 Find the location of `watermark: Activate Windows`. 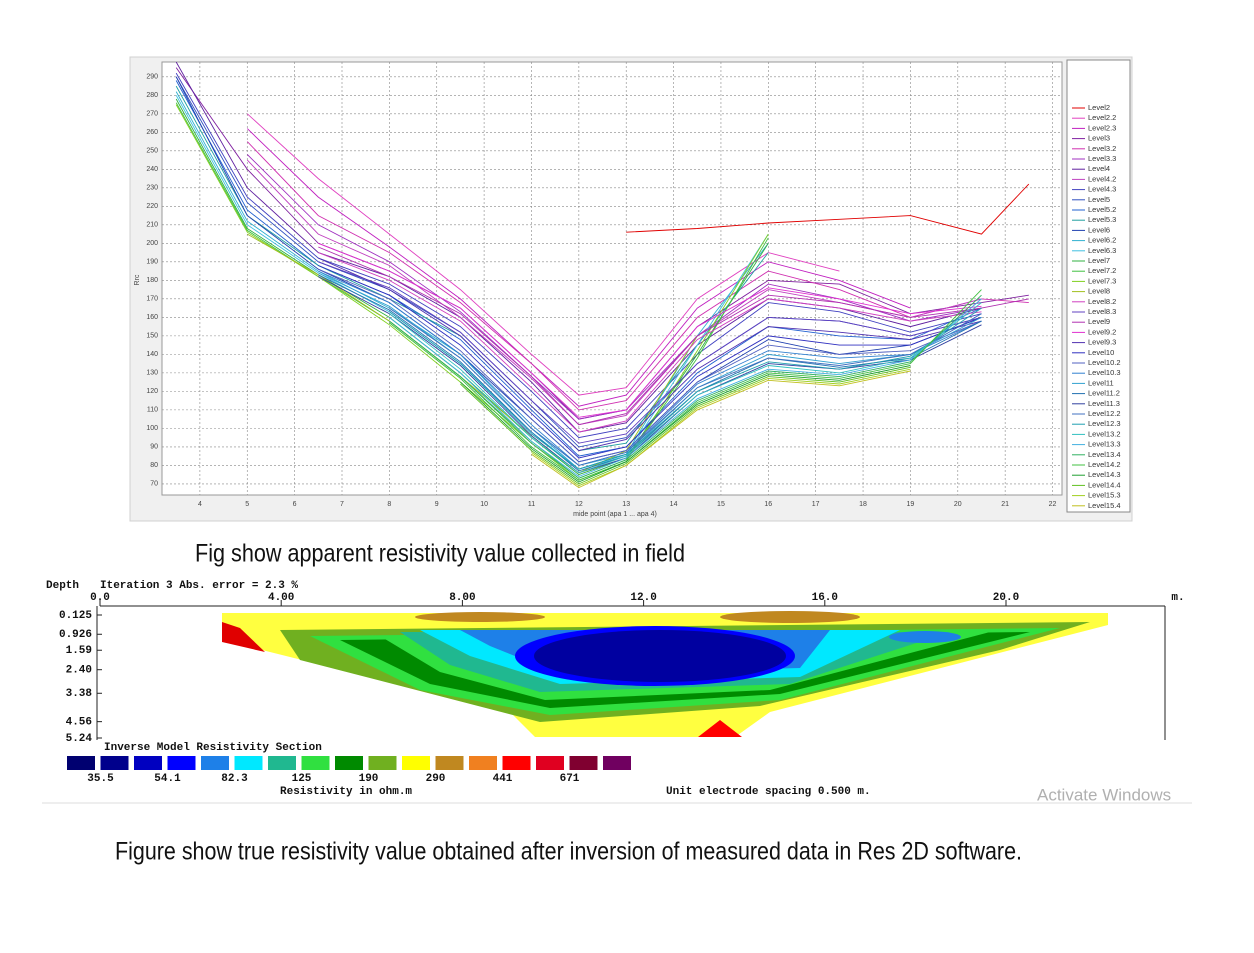

watermark: Activate Windows is located at coordinates (1104, 794).